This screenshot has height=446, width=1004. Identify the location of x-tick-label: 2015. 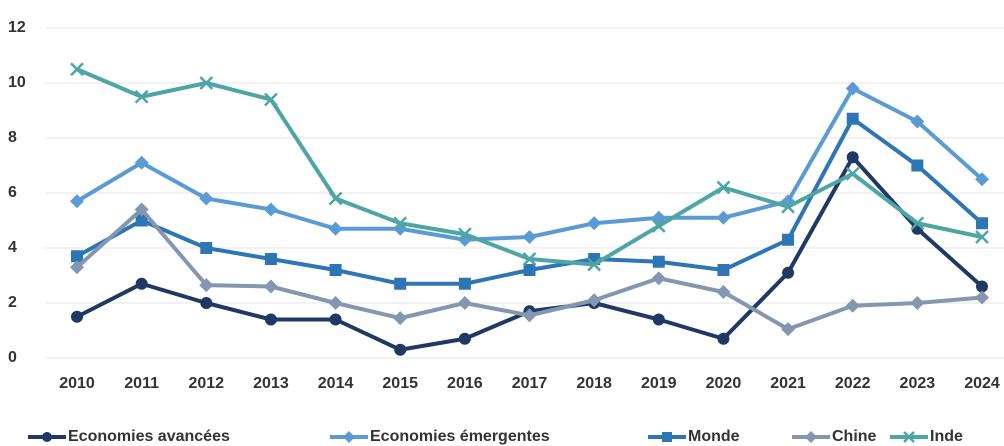
(400, 383).